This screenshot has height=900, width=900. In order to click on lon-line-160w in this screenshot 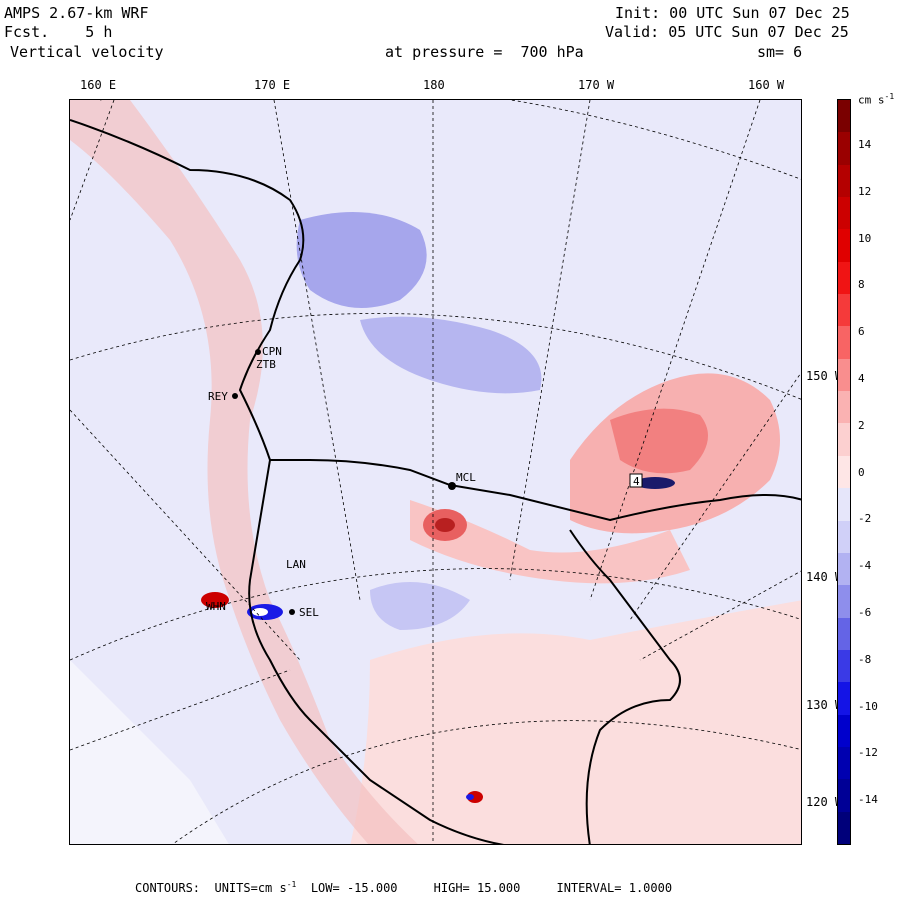, I will do `click(675, 350)`.